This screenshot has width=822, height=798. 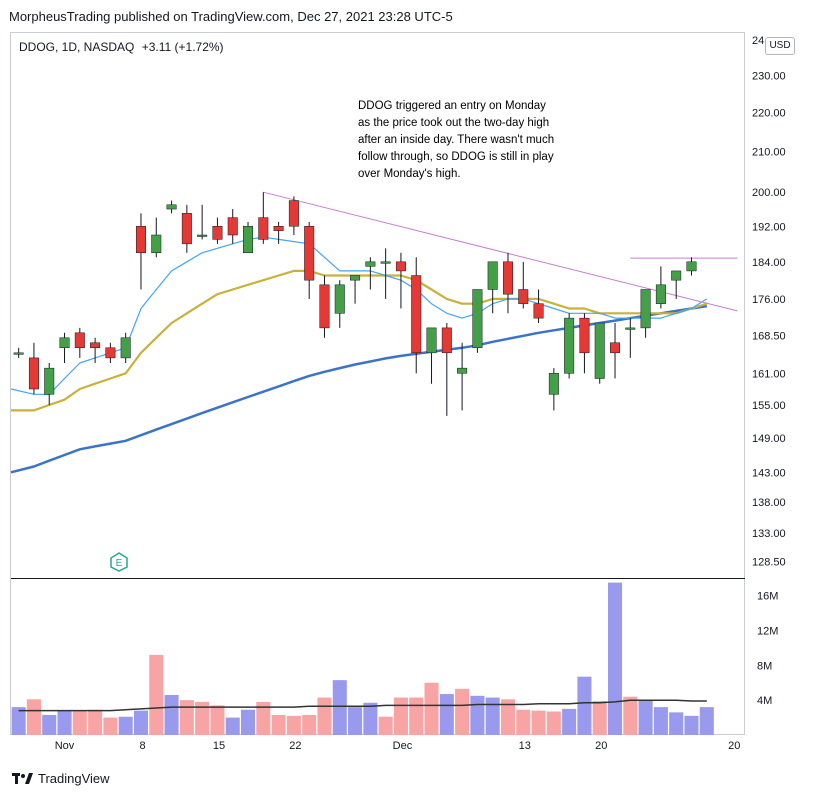 I want to click on descending-trendline, so click(x=500, y=251).